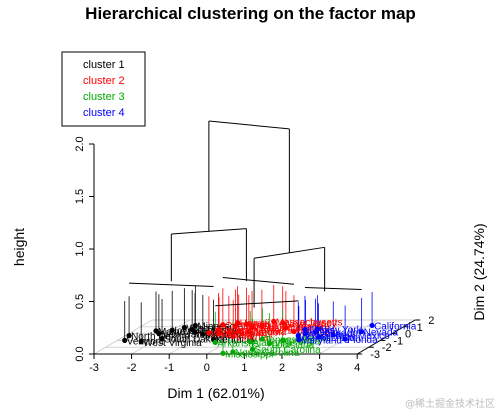 This screenshot has height=414, width=501. I want to click on data-label: Oklahoma, so click(264, 332).